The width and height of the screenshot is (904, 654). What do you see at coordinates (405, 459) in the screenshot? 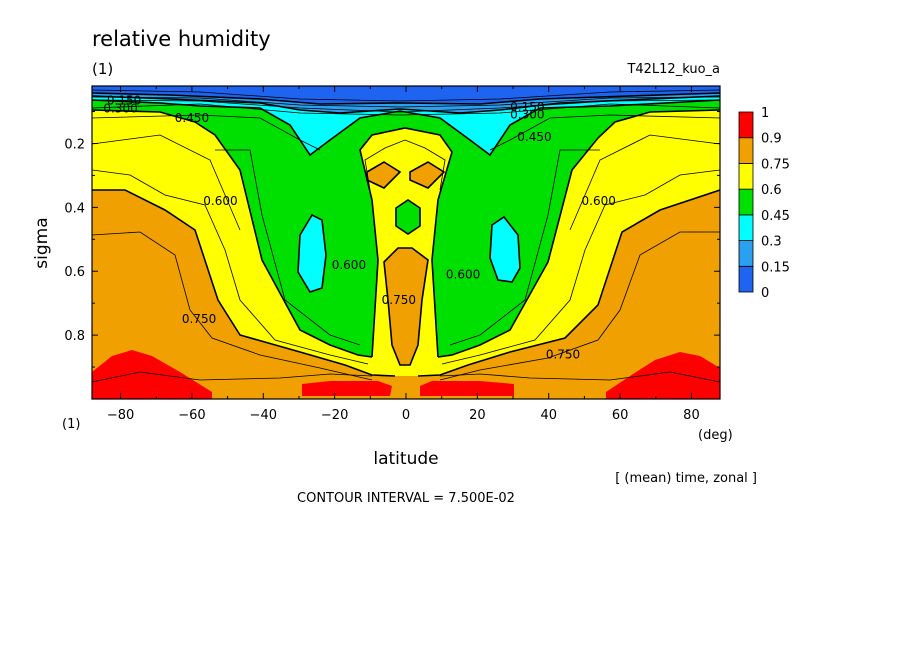
I see `x-axis-title: latitude` at bounding box center [405, 459].